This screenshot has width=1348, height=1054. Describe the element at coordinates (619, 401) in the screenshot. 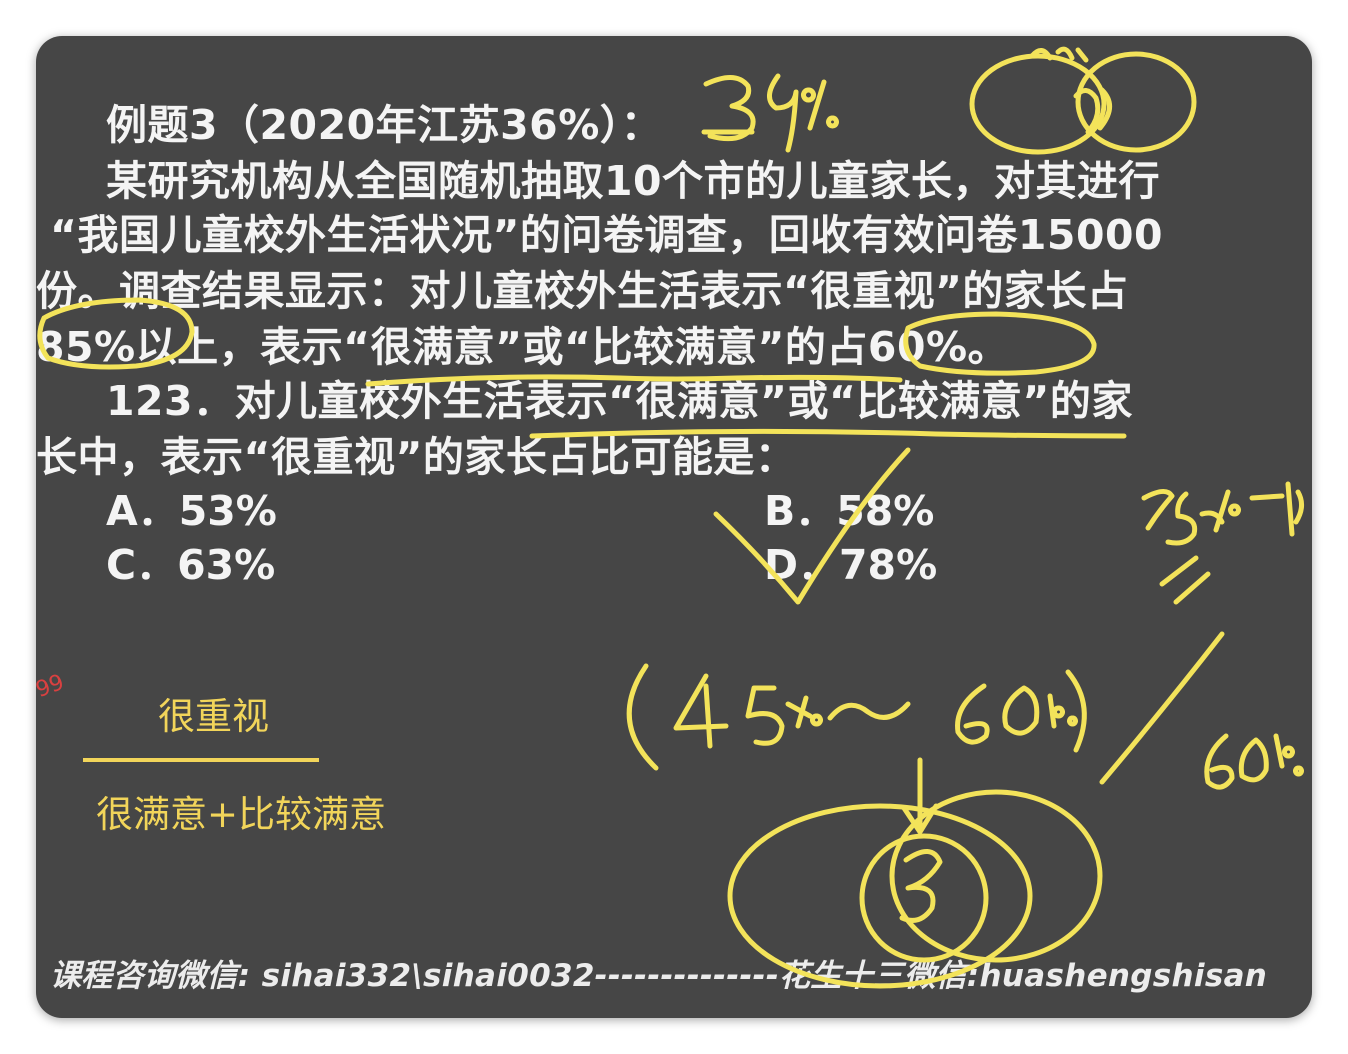

I see `question-line-1: 123．对儿童校外生活表示“很满意”或“比较满意”的家` at that location.